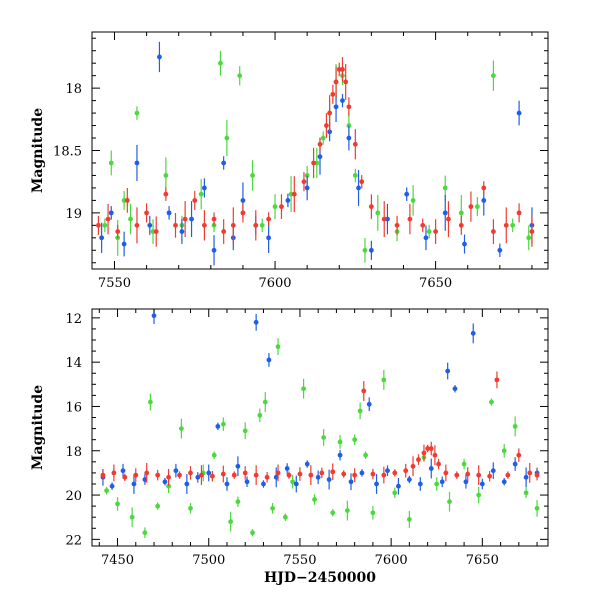  What do you see at coordinates (38, 150) in the screenshot?
I see `top-panel-ylabel: Magnitude` at bounding box center [38, 150].